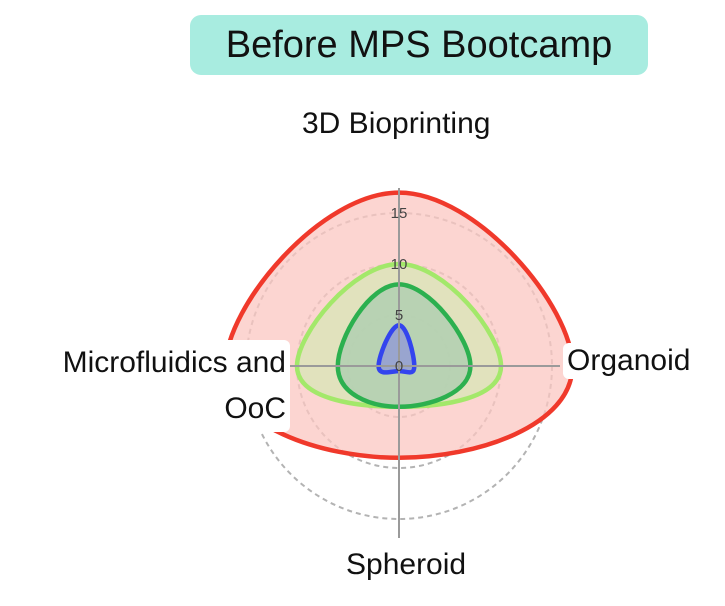  I want to click on radial-tick-label: 10, so click(399, 264).